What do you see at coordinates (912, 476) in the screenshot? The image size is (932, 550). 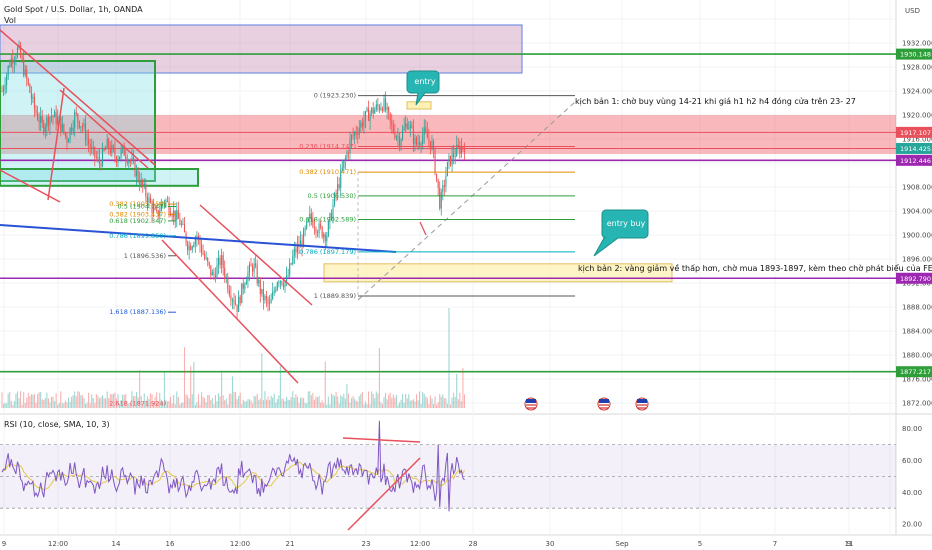 I see `rsi-axis: 20.00 40.00 60.00 80.00` at bounding box center [912, 476].